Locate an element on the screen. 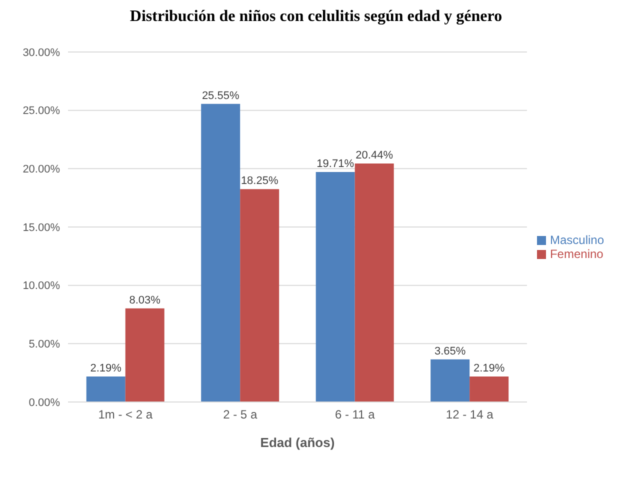 This screenshot has width=632, height=477. legend-label: Femenino is located at coordinates (577, 254).